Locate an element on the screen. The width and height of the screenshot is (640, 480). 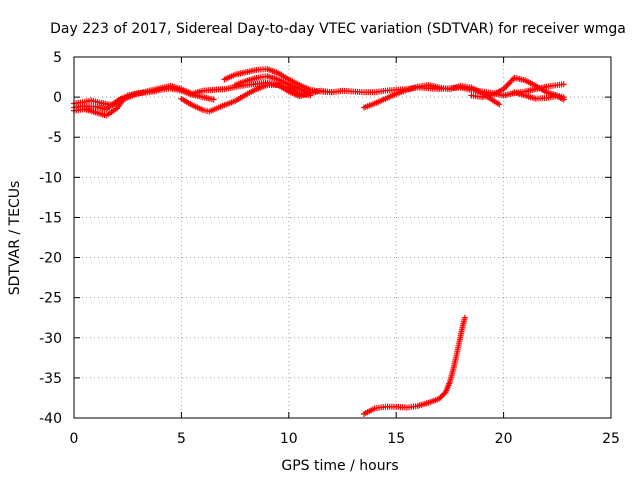
y-tick-label: -5 is located at coordinates (55, 138).